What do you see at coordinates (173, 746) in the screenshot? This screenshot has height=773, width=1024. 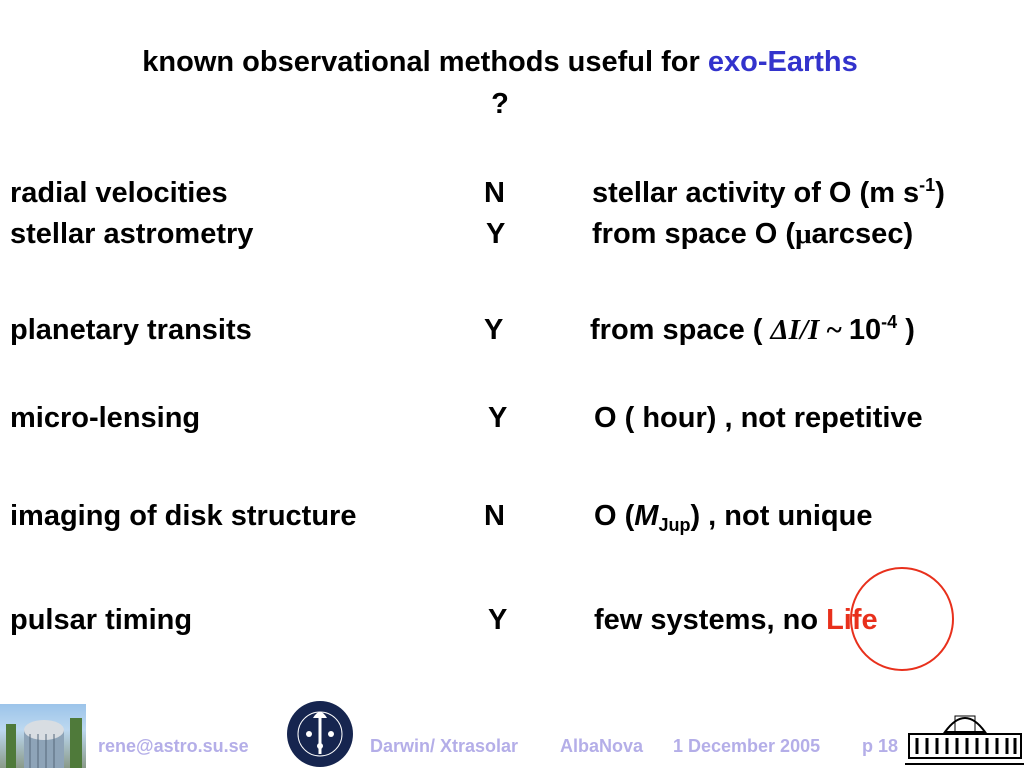 I see `footer-email: rene@astro.su.se` at bounding box center [173, 746].